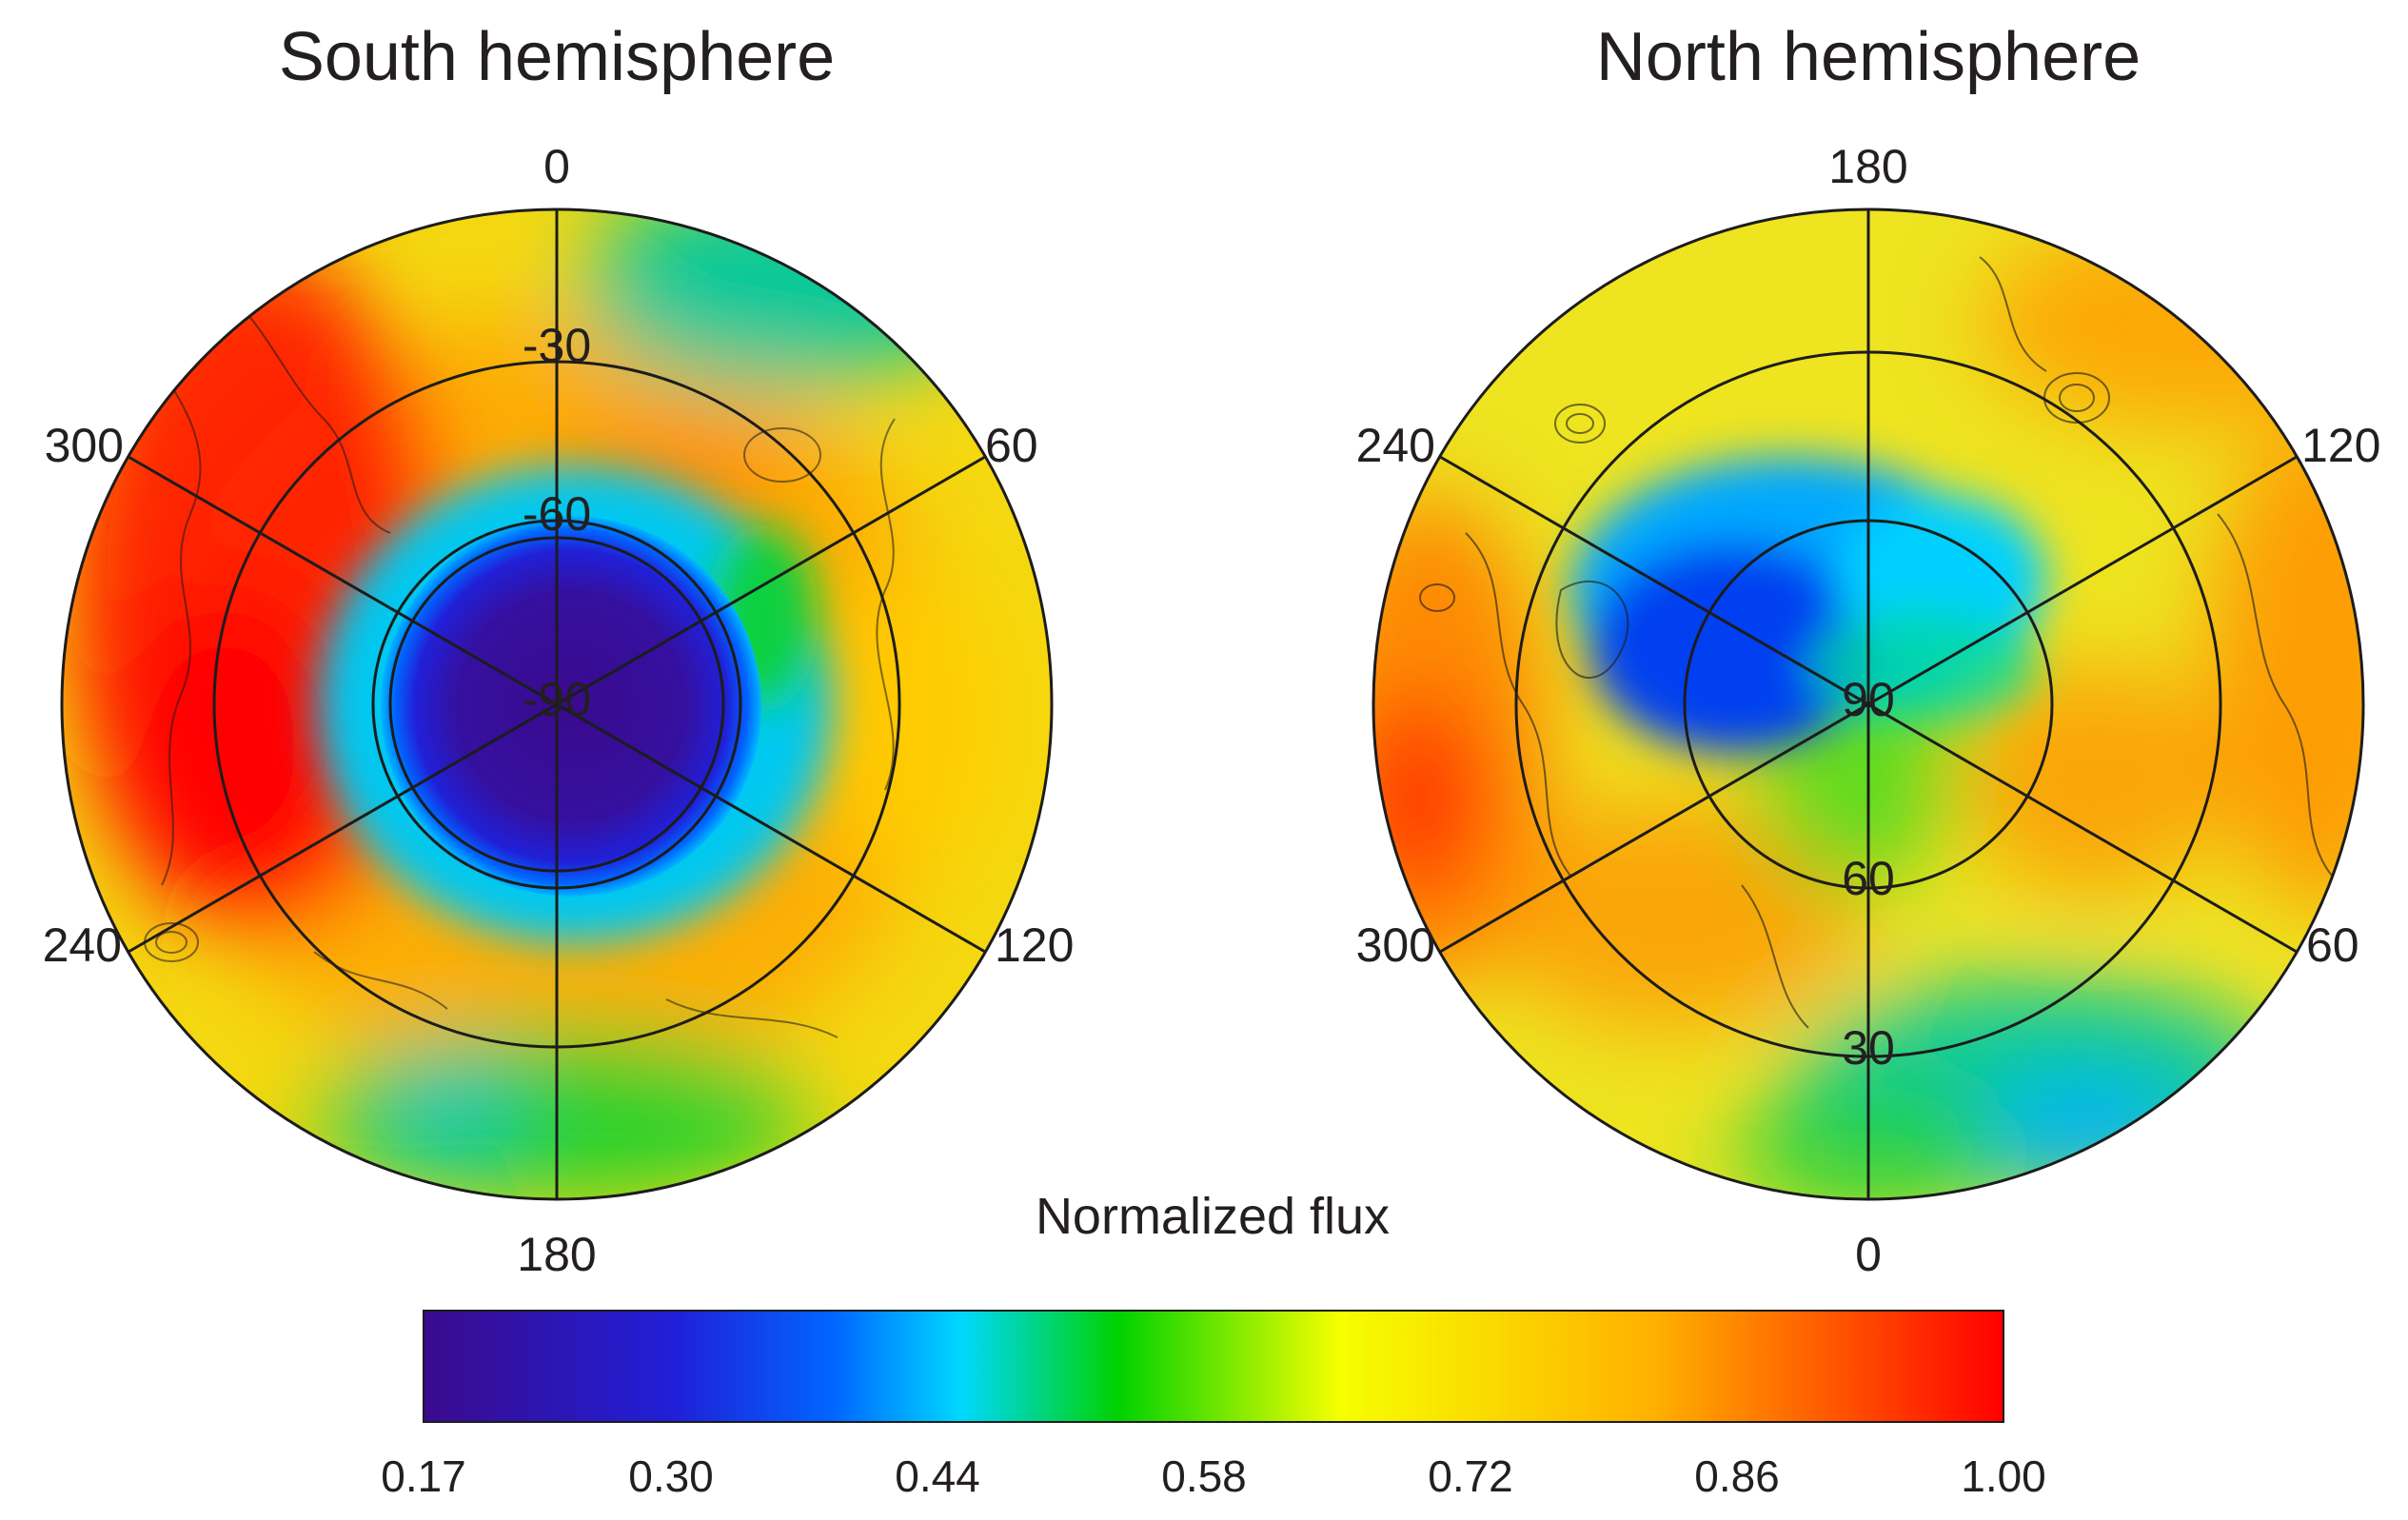 The image size is (2408, 1520). What do you see at coordinates (1868, 1254) in the screenshot?
I see `north-lon-label-0: 0` at bounding box center [1868, 1254].